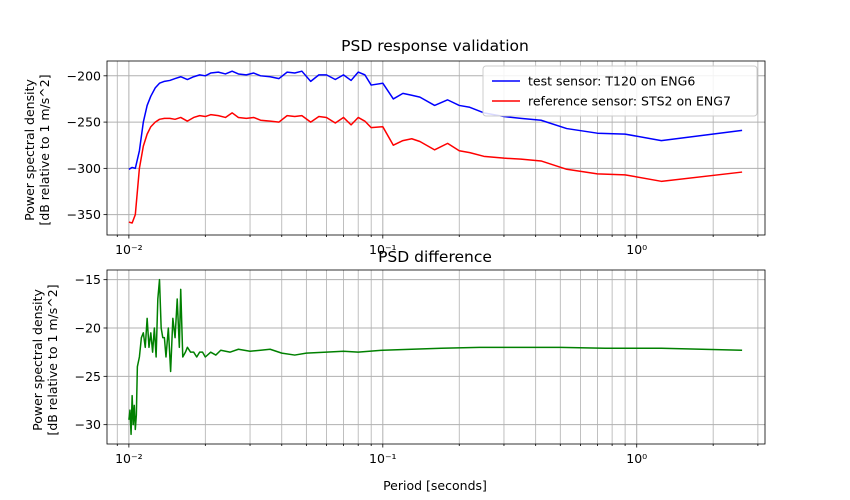  What do you see at coordinates (88, 376) in the screenshot?
I see `y-tick-label: −25` at bounding box center [88, 376].